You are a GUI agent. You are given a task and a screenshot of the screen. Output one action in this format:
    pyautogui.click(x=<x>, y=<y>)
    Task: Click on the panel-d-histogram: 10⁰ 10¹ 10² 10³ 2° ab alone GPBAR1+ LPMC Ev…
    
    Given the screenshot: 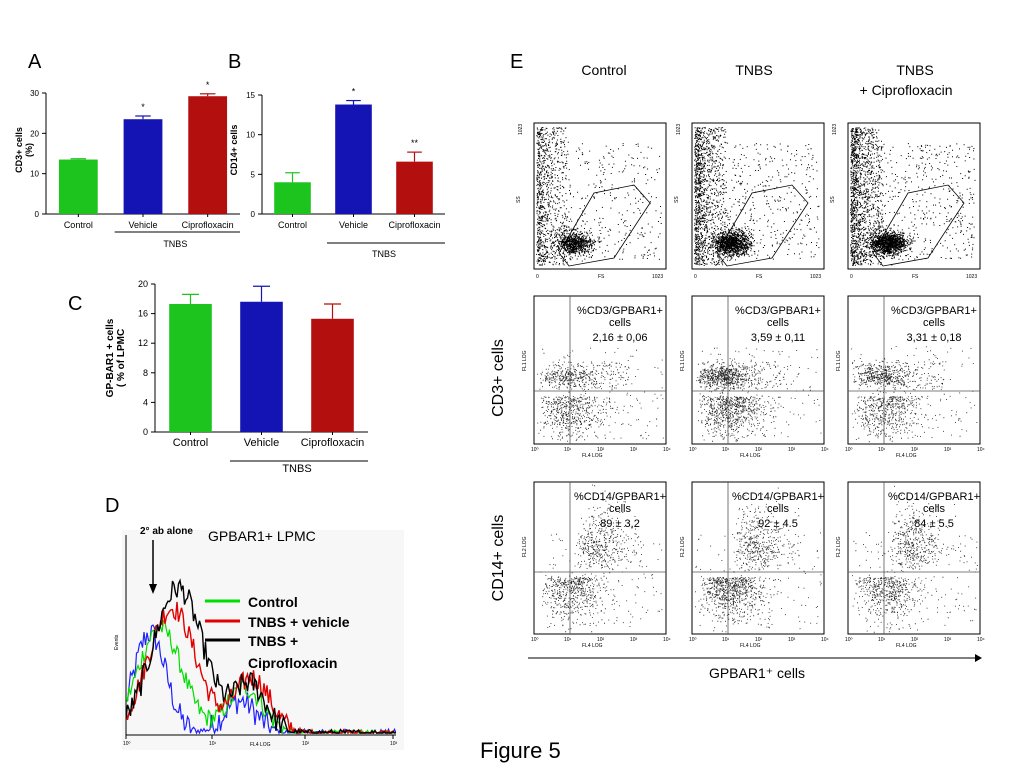 What is the action you would take?
    pyautogui.click(x=259, y=638)
    